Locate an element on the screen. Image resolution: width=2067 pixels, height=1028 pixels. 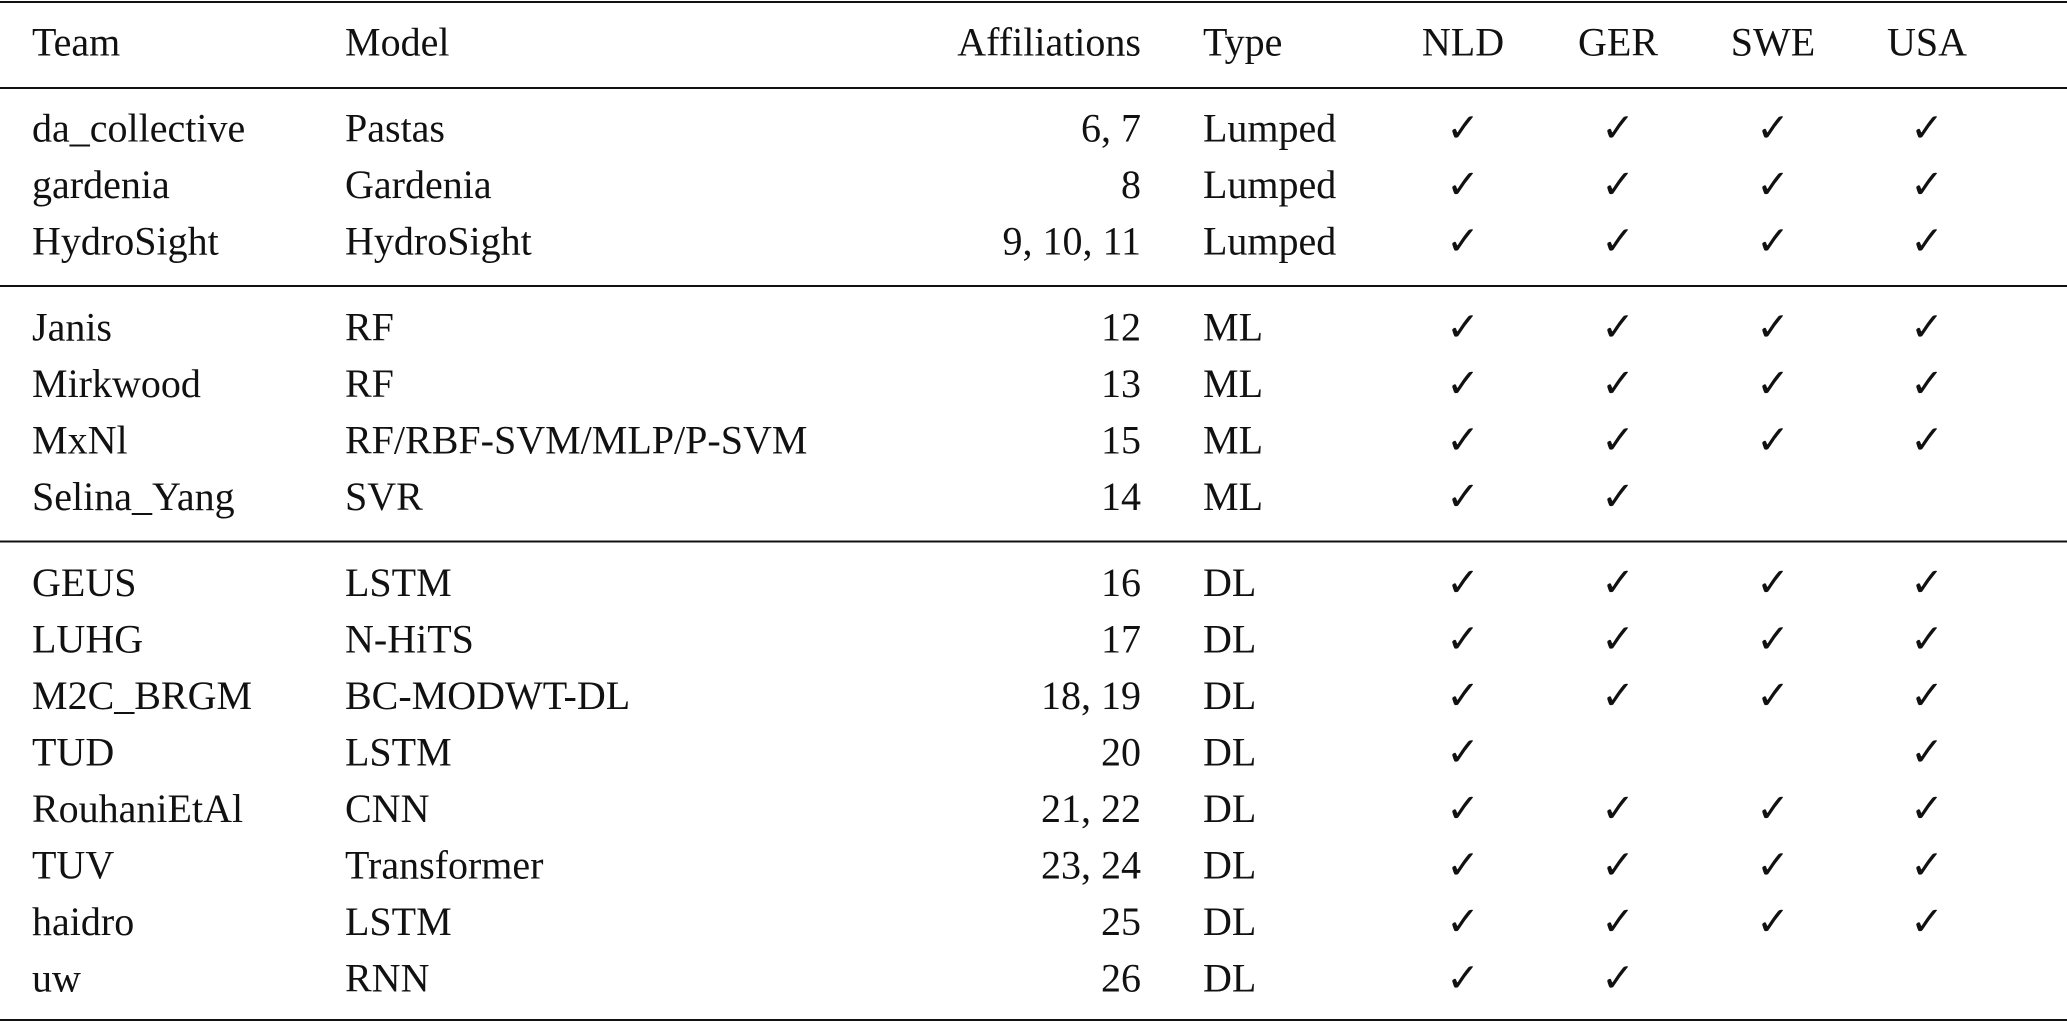
affiliations-cell: 25 is located at coordinates (1121, 921).